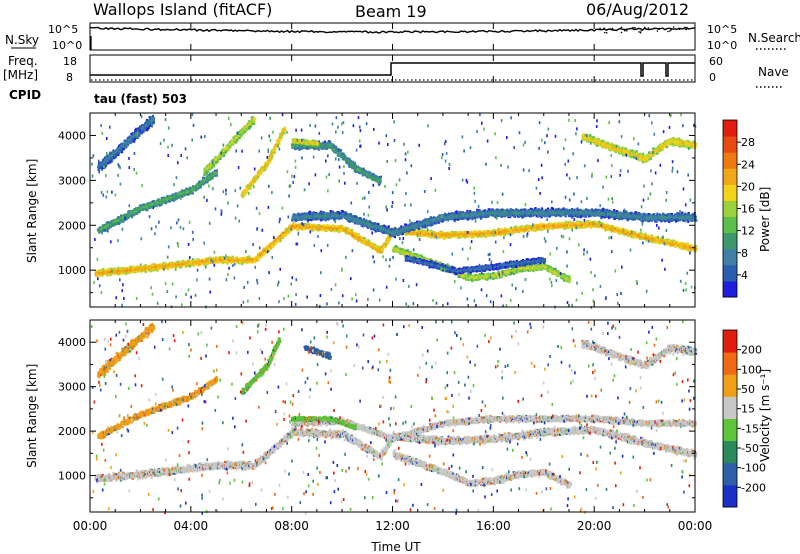  I want to click on nsky-label: N.Sky, so click(22, 40).